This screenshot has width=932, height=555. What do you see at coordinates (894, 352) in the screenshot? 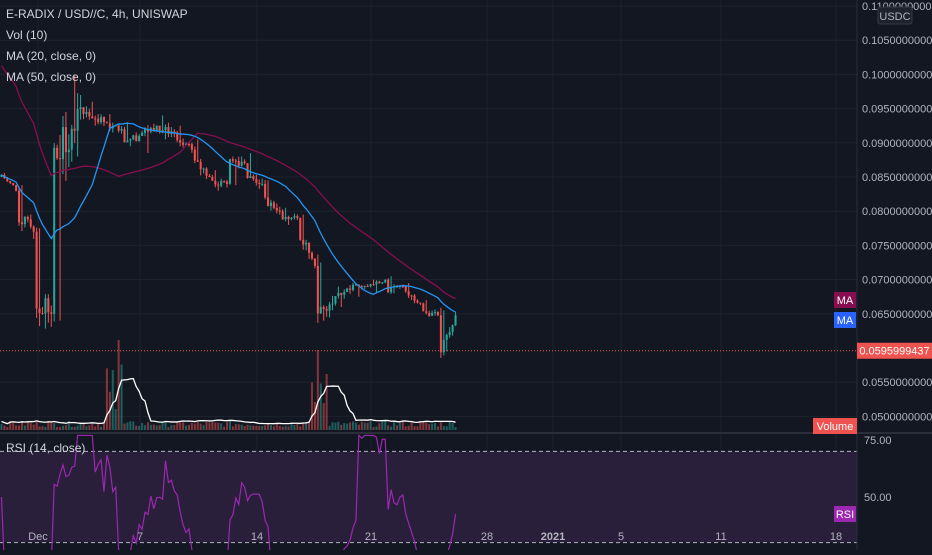
I see `last-price-badge: 0.0595999437` at bounding box center [894, 352].